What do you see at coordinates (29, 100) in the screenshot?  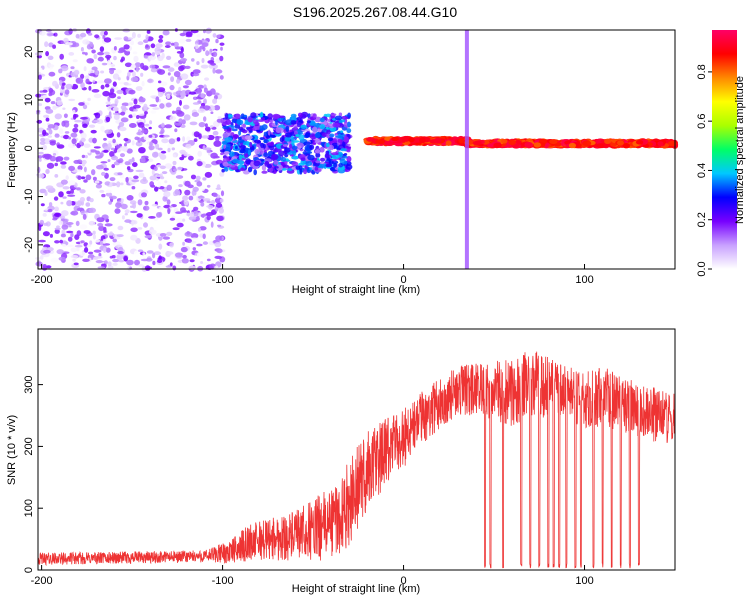 I see `spectrogram-y-tick-label: 10` at bounding box center [29, 100].